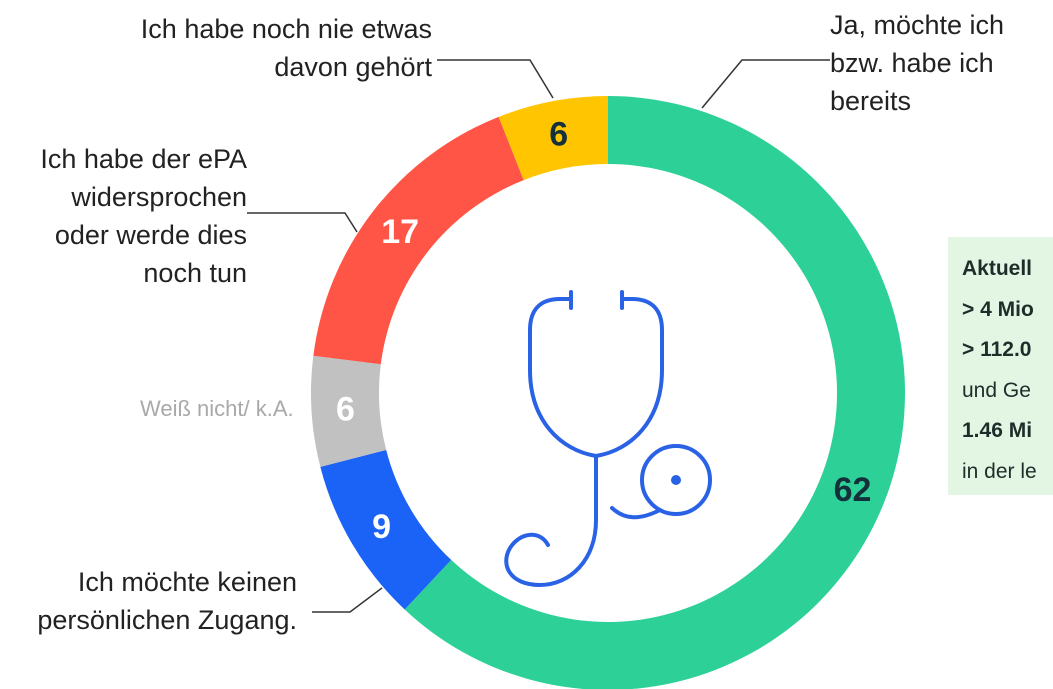 The height and width of the screenshot is (689, 1053). What do you see at coordinates (999, 471) in the screenshot?
I see `info-line: in der le` at bounding box center [999, 471].